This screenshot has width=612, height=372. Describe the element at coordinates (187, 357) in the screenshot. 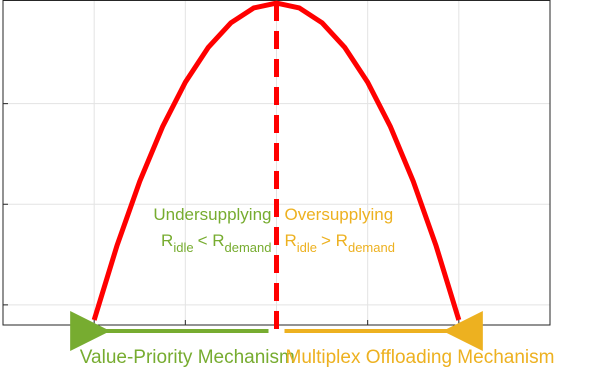

I see `mechanism-label: Value-Priority Mechanism` at that location.